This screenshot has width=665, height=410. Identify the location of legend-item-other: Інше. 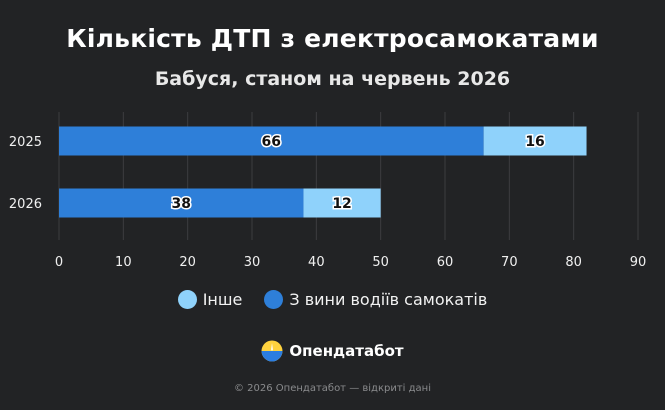
(210, 299).